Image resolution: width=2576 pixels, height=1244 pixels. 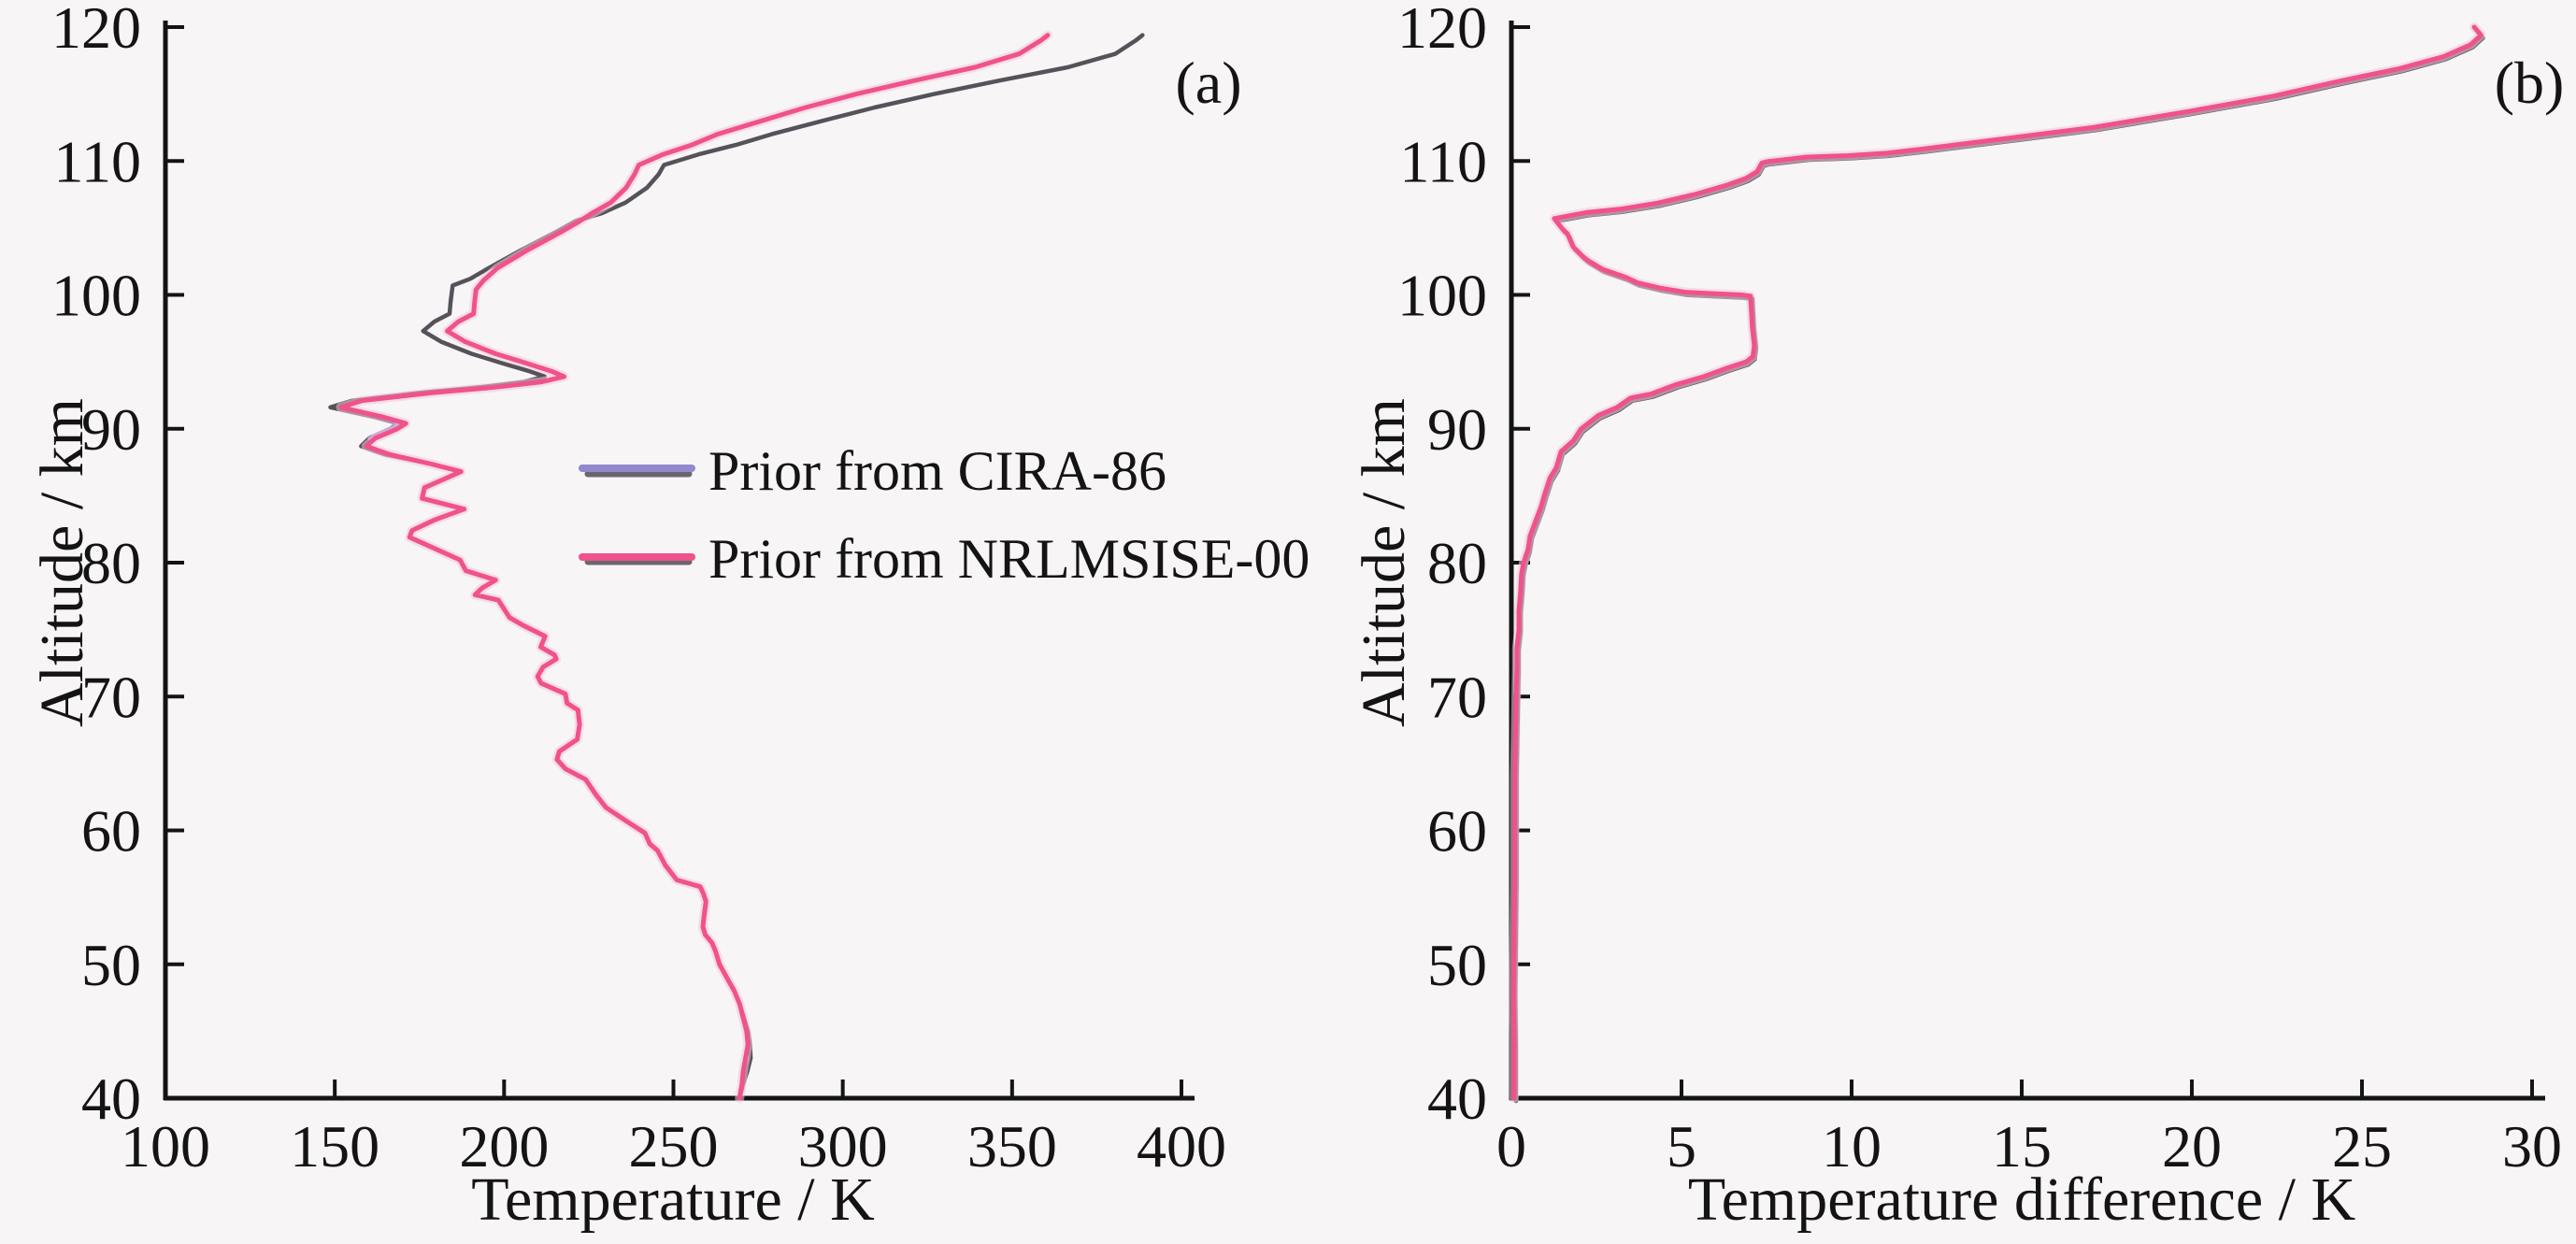 I want to click on panel-b-yaxis-title: Altitude / km, so click(x=1384, y=562).